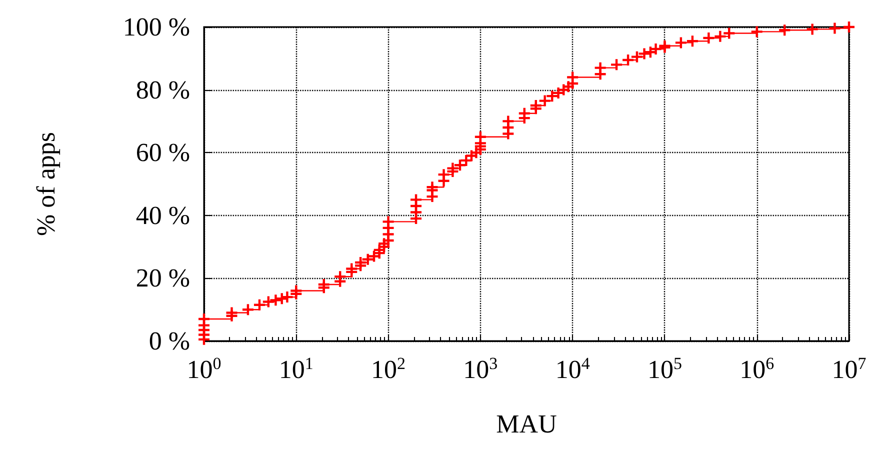 The image size is (884, 459). What do you see at coordinates (46, 184) in the screenshot?
I see `y-axis-title: % of apps` at bounding box center [46, 184].